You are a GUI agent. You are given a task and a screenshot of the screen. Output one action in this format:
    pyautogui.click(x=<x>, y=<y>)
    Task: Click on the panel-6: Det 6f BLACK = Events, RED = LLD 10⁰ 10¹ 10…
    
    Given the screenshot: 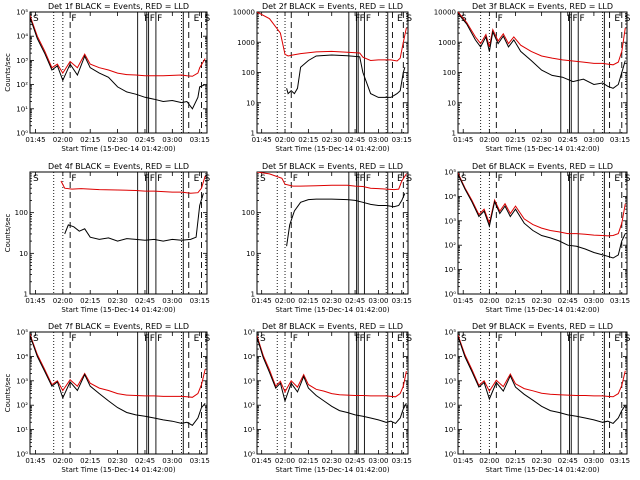 What is the action you would take?
    pyautogui.click(x=537, y=238)
    